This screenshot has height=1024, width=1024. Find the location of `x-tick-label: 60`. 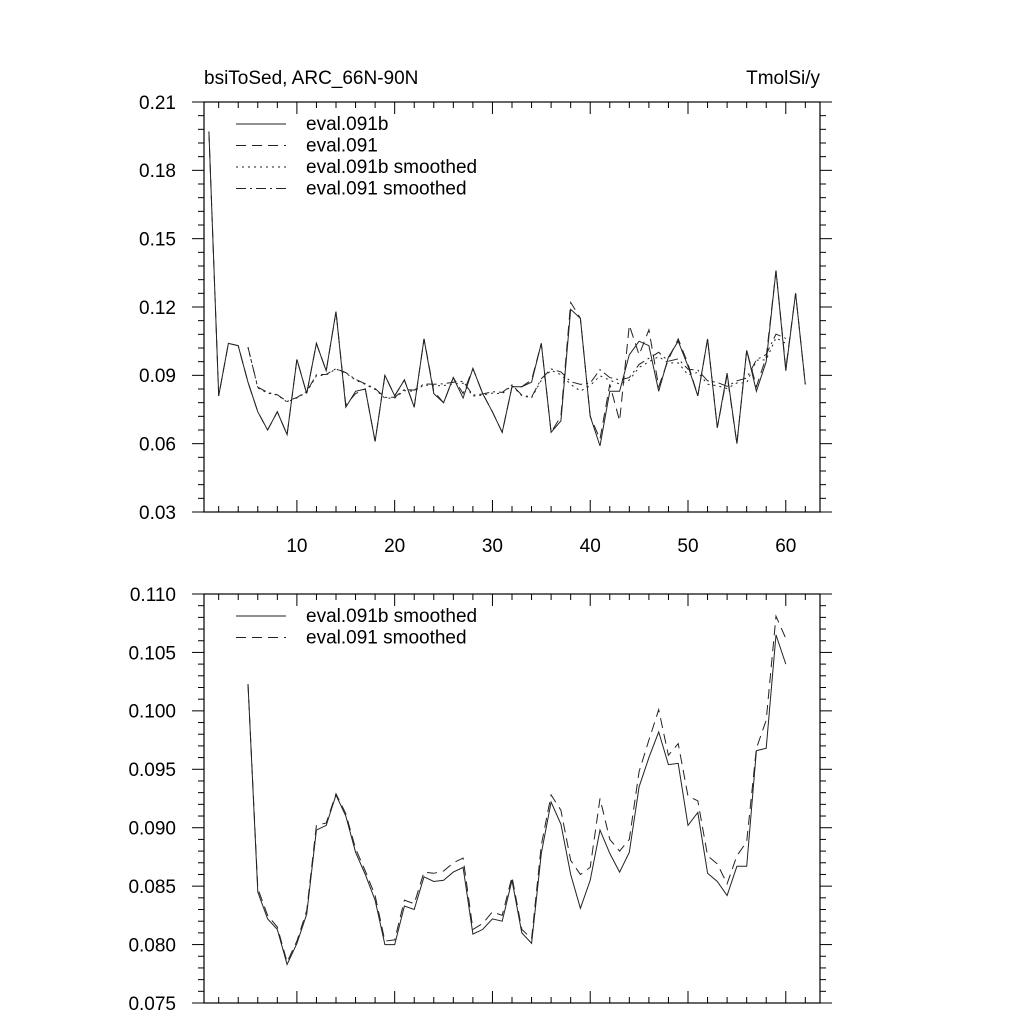

x-tick-label: 60 is located at coordinates (785, 546).